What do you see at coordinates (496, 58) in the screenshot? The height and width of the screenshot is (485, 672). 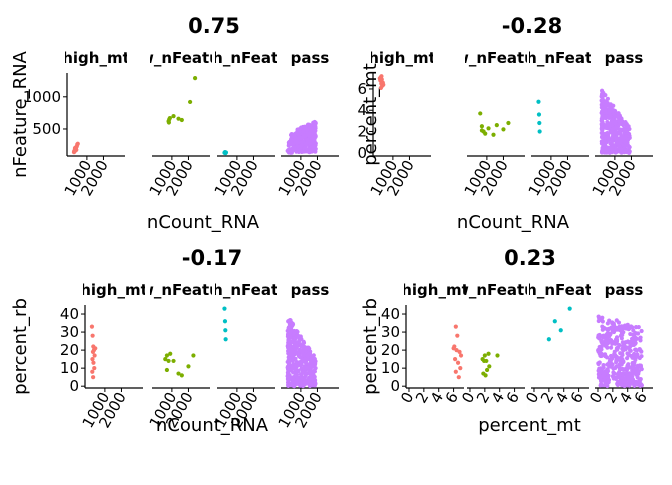 I see `facet-strip-label: low_nFeature` at bounding box center [496, 58].